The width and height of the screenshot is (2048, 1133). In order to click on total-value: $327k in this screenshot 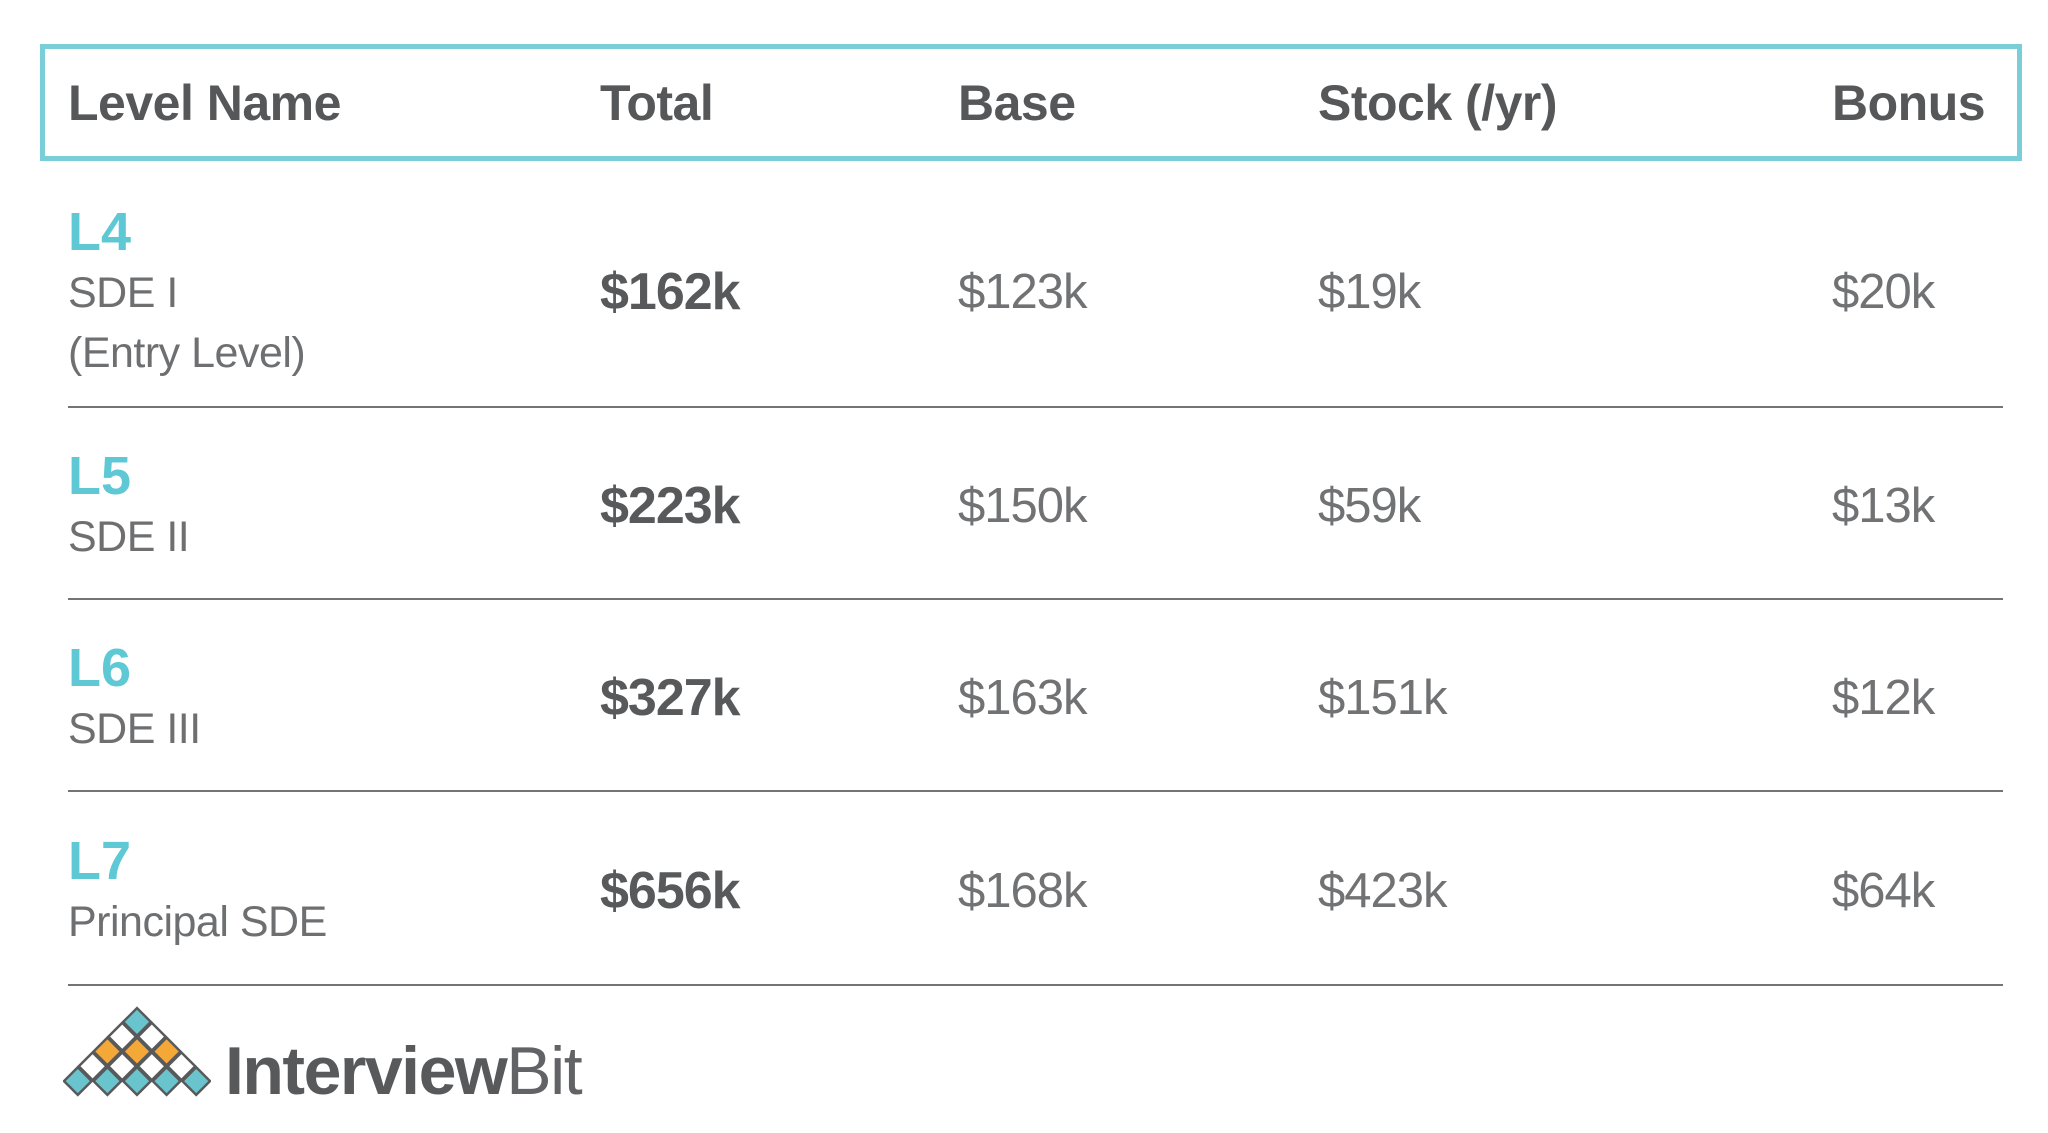, I will do `click(670, 698)`.